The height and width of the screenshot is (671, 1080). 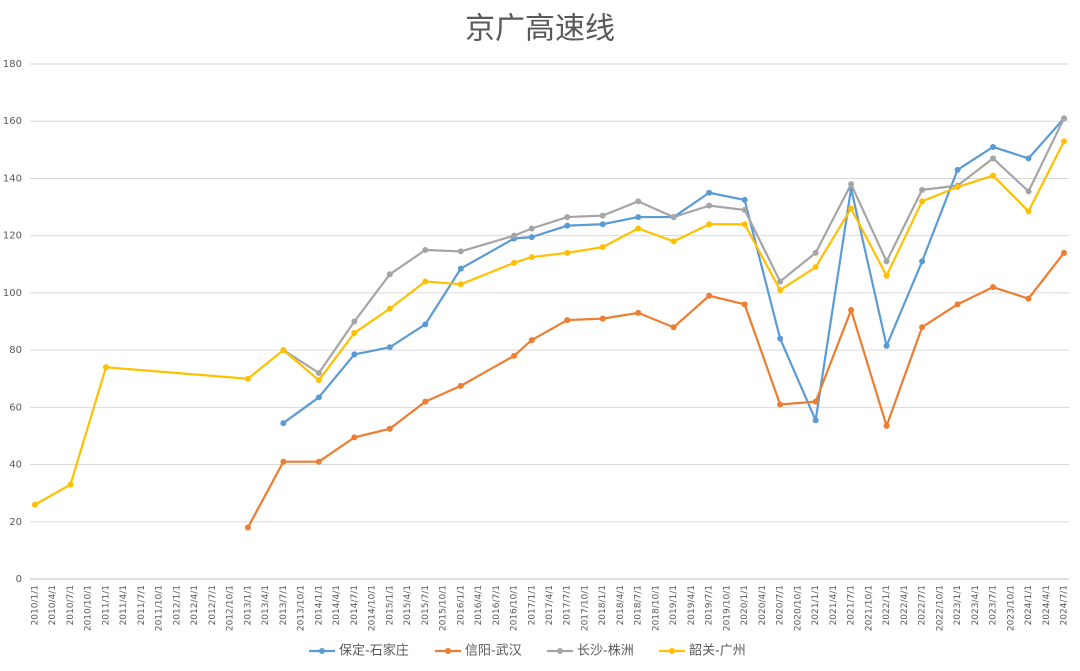 What do you see at coordinates (515, 608) in the screenshot?
I see `x-tick-label: 2016/10/1` at bounding box center [515, 608].